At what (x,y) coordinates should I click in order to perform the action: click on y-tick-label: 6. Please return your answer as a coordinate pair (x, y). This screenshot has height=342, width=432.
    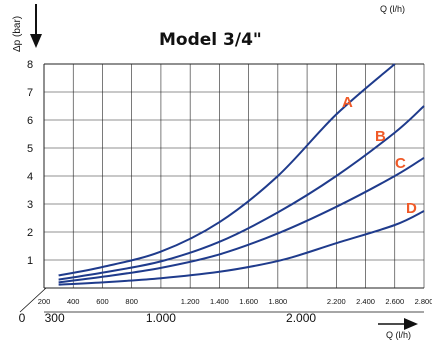
    Looking at the image, I should click on (30, 121).